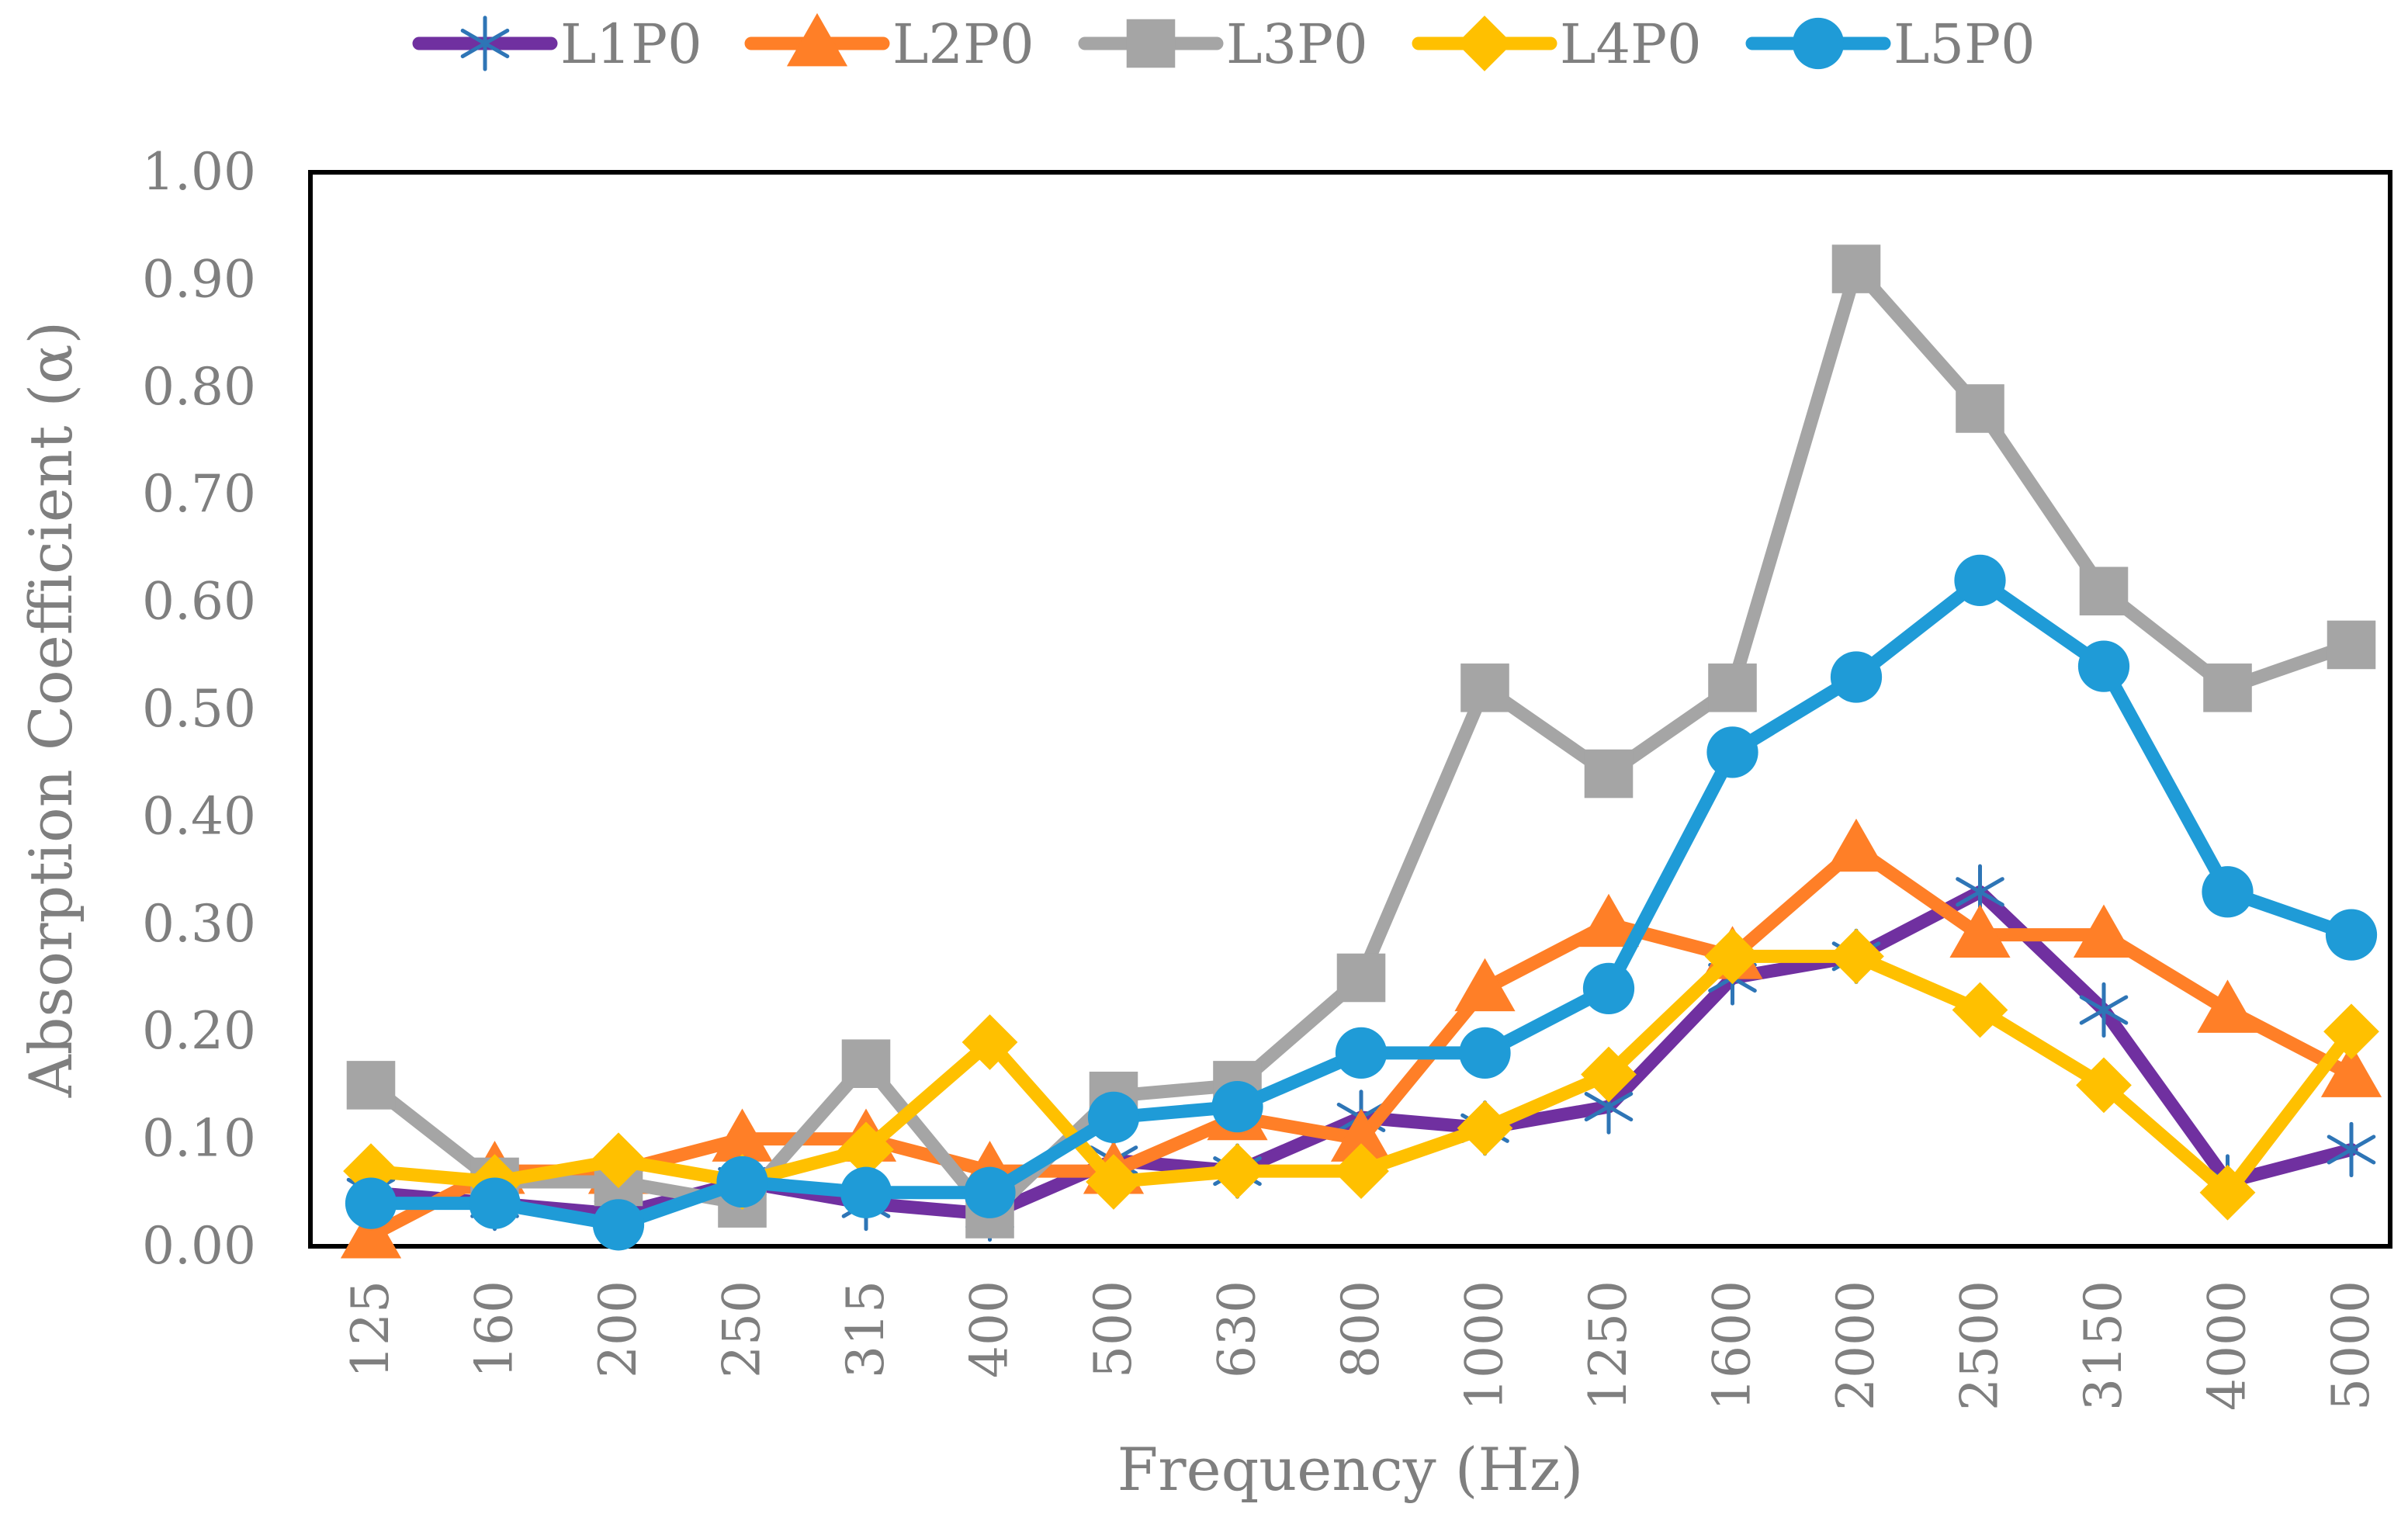 This screenshot has height=1521, width=2408. Describe the element at coordinates (1733, 1346) in the screenshot. I see `x-tick-label: 1600` at that location.